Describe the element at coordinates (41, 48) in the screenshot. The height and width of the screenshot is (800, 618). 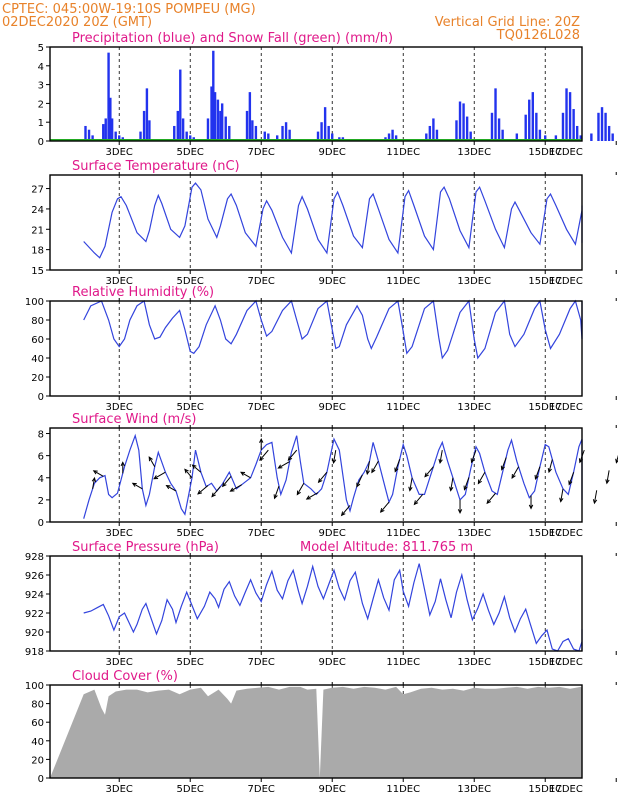
I see `y-tick-label: 5` at that location.